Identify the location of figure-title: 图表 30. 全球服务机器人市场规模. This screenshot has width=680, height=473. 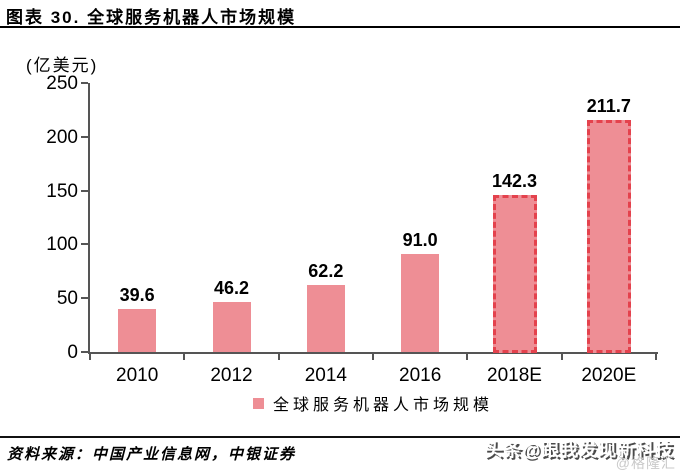
(151, 17).